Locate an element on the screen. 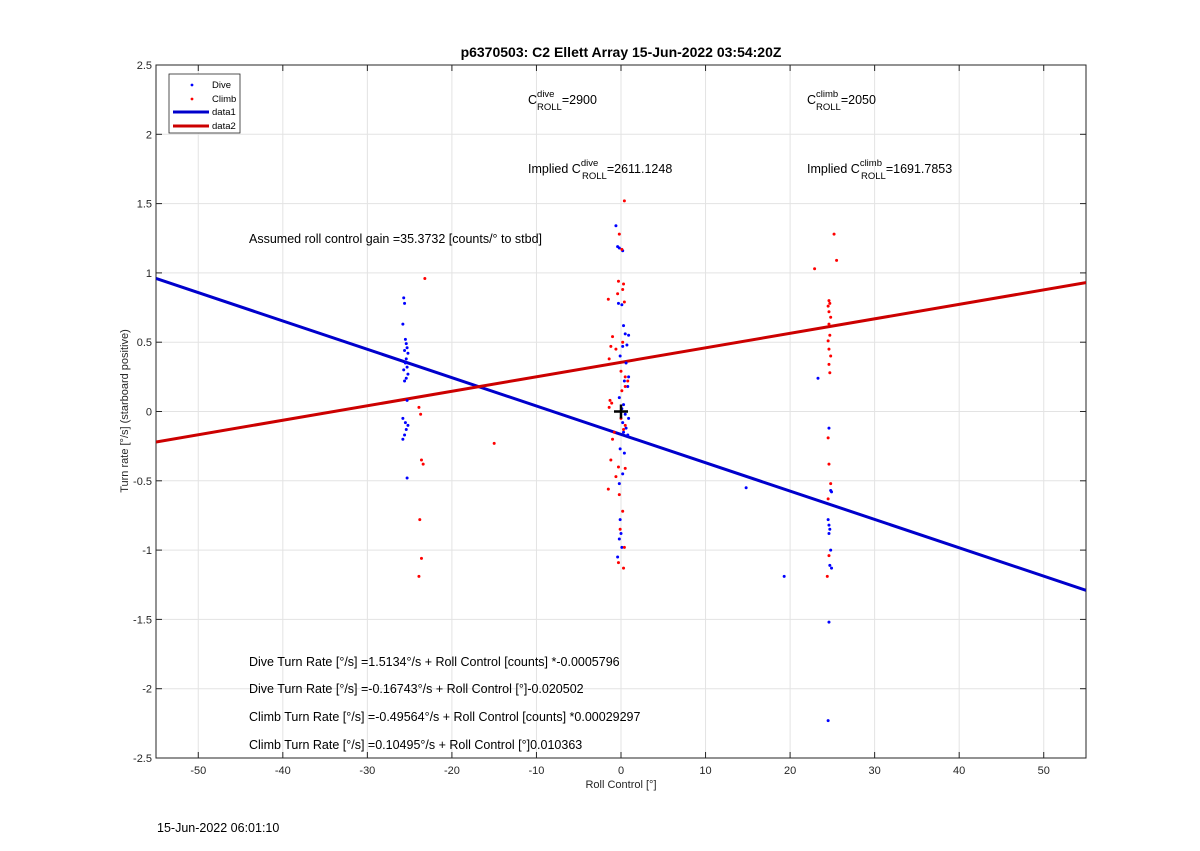 The width and height of the screenshot is (1200, 851). y-tick-label: 0 is located at coordinates (149, 413).